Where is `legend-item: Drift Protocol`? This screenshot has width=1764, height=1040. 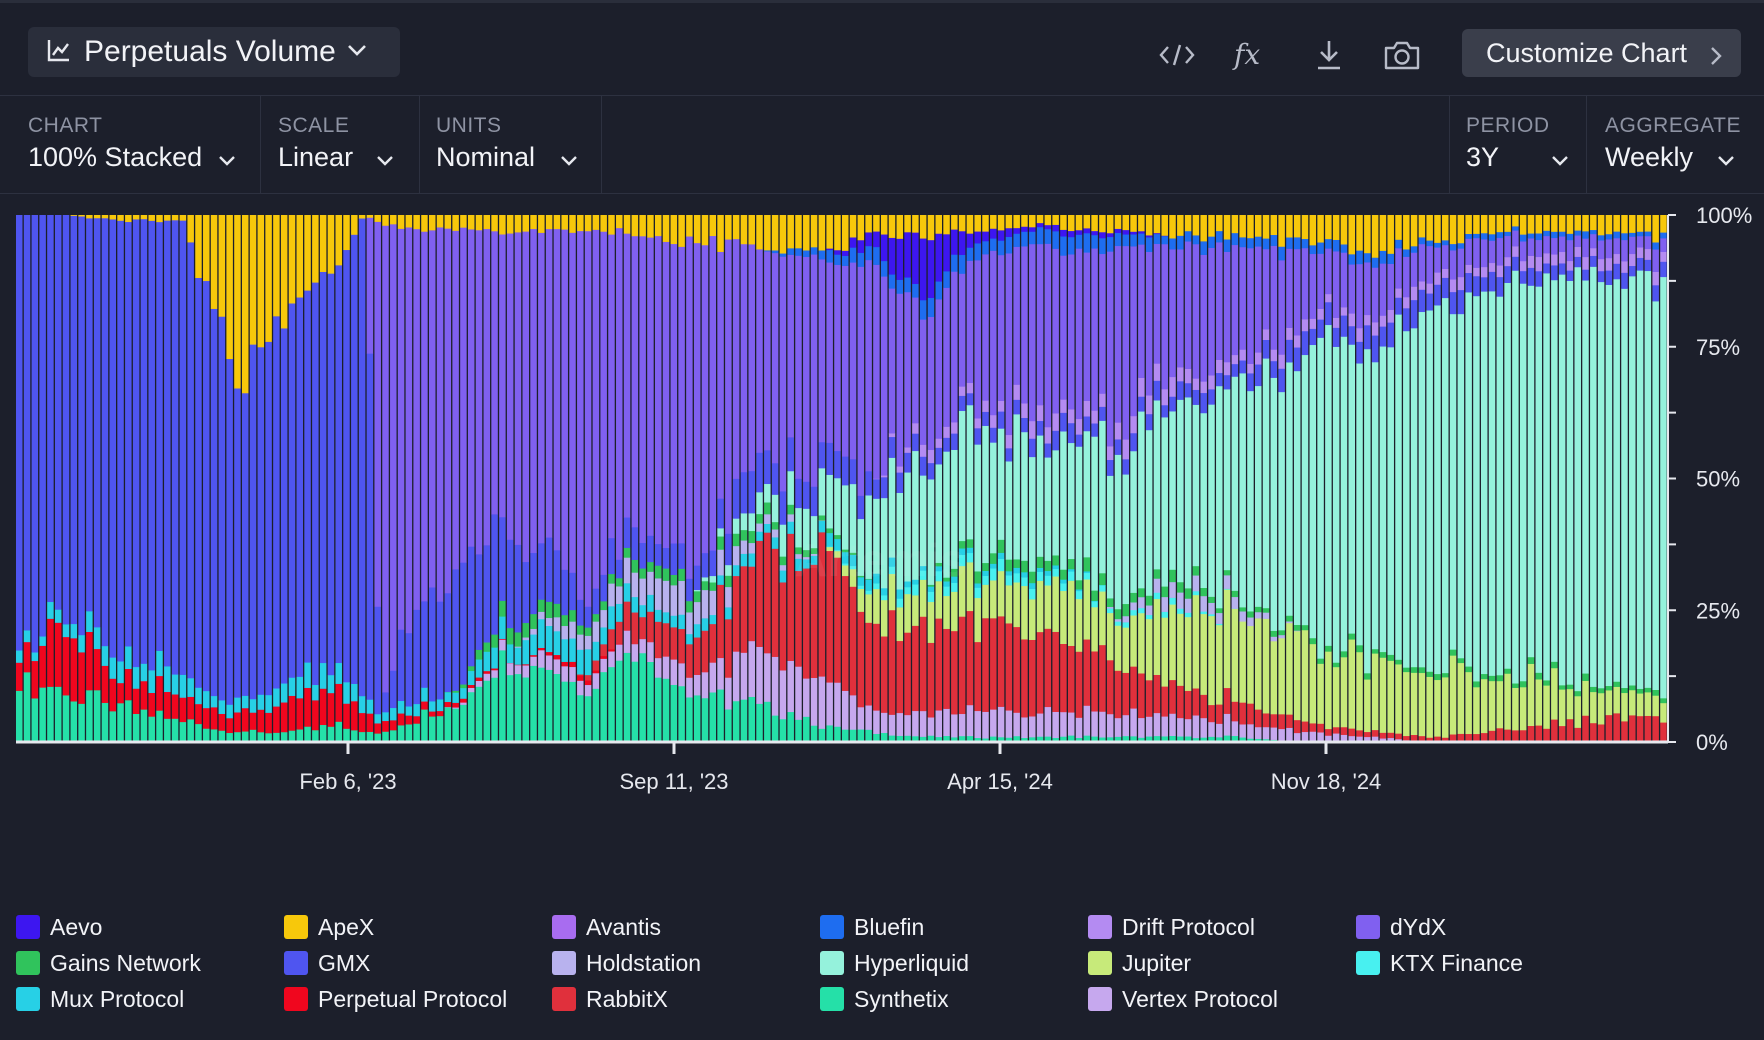
legend-item: Drift Protocol is located at coordinates (1171, 927).